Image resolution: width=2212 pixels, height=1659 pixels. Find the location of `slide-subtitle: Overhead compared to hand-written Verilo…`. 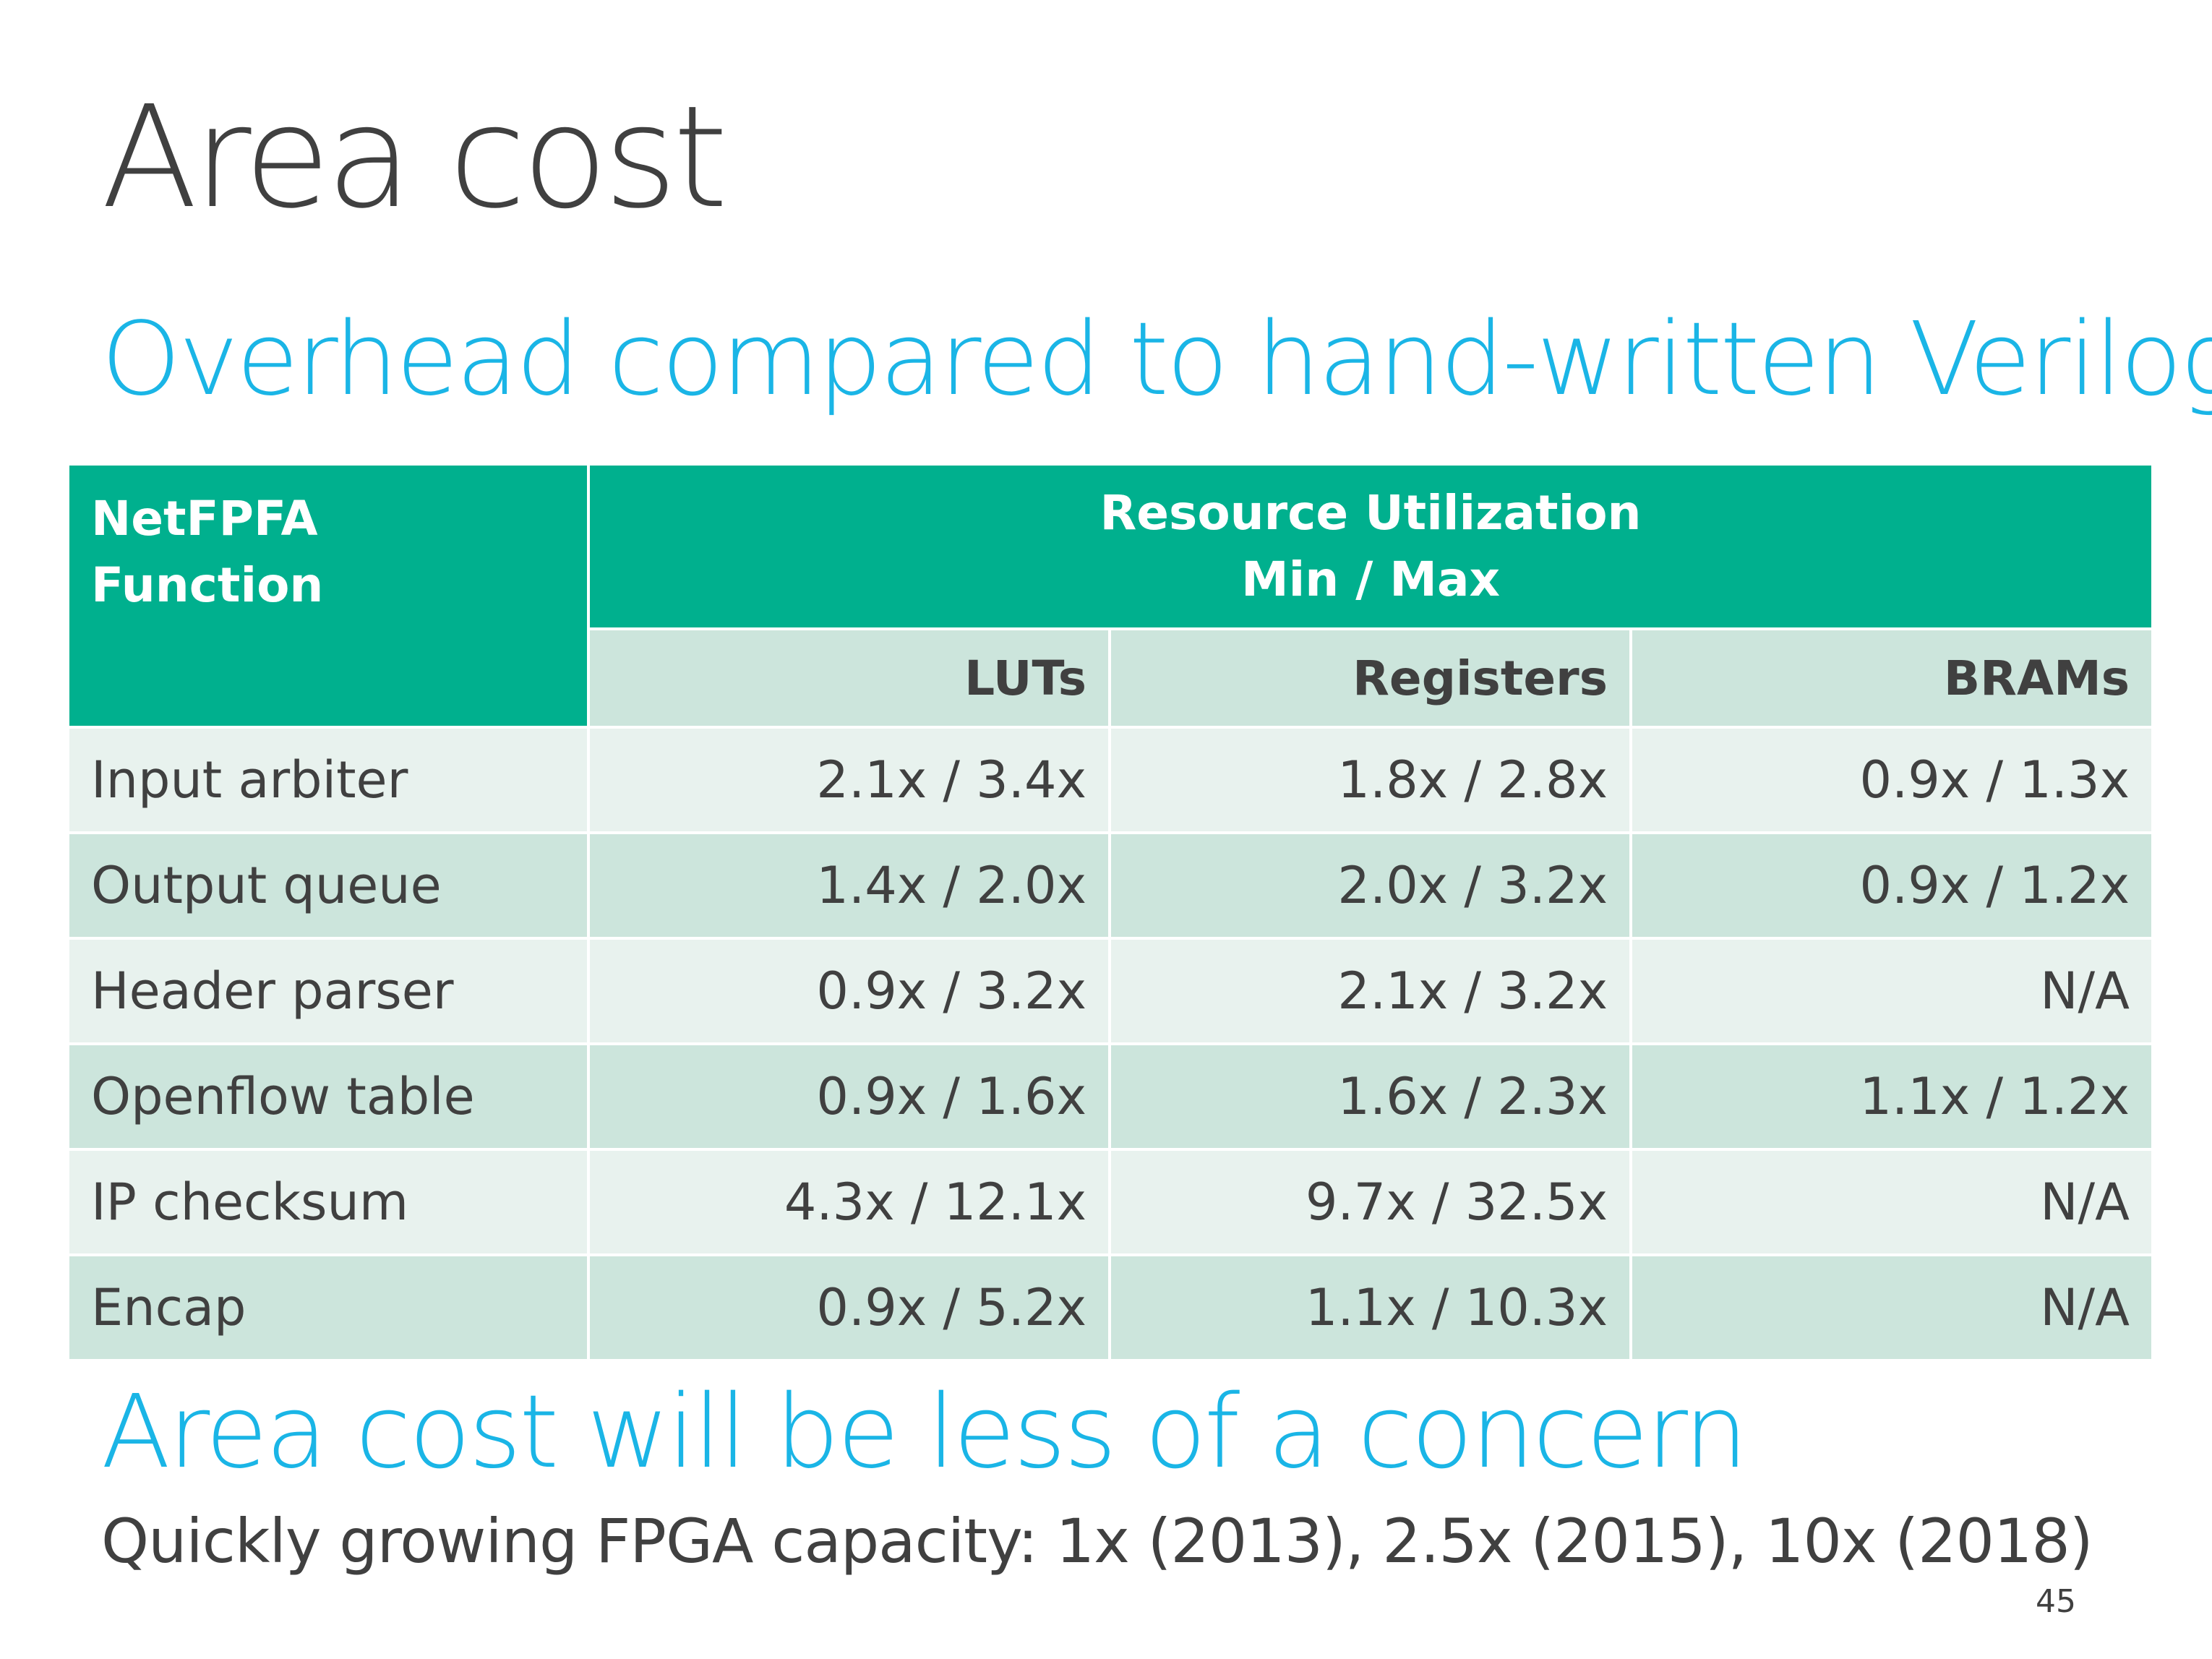

slide-subtitle: Overhead compared to hand-written Verilo… is located at coordinates (1156, 360).